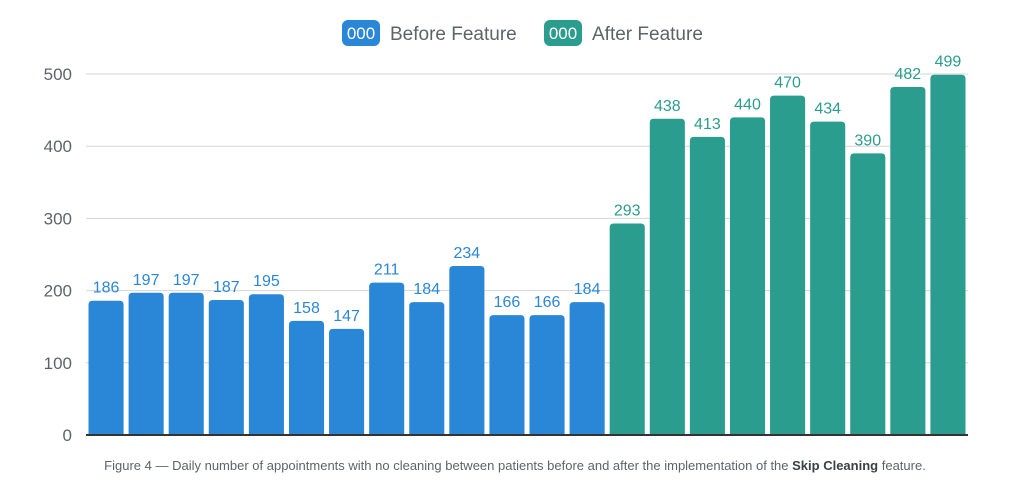 The width and height of the screenshot is (1030, 490). What do you see at coordinates (908, 74) in the screenshot?
I see `data-label: 482` at bounding box center [908, 74].